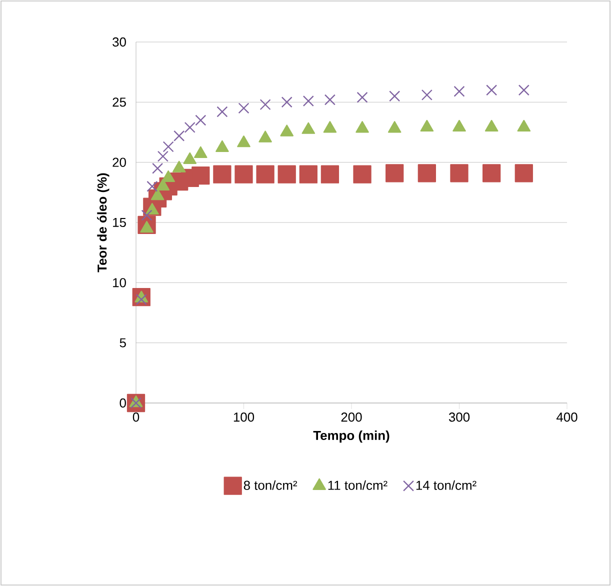 Image resolution: width=611 pixels, height=586 pixels. I want to click on x-axis-title: Tempo (min), so click(351, 436).